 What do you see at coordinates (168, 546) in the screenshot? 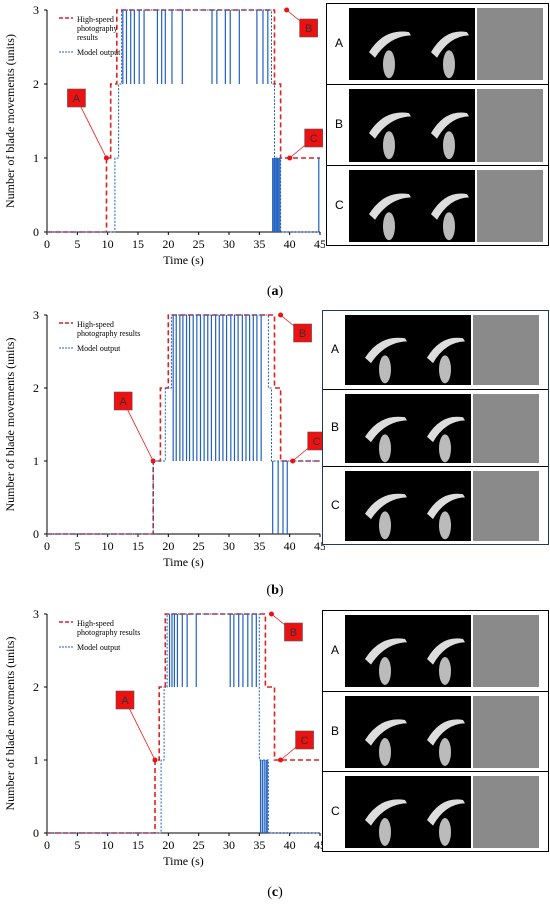
I see `x-tick-label: 20` at bounding box center [168, 546].